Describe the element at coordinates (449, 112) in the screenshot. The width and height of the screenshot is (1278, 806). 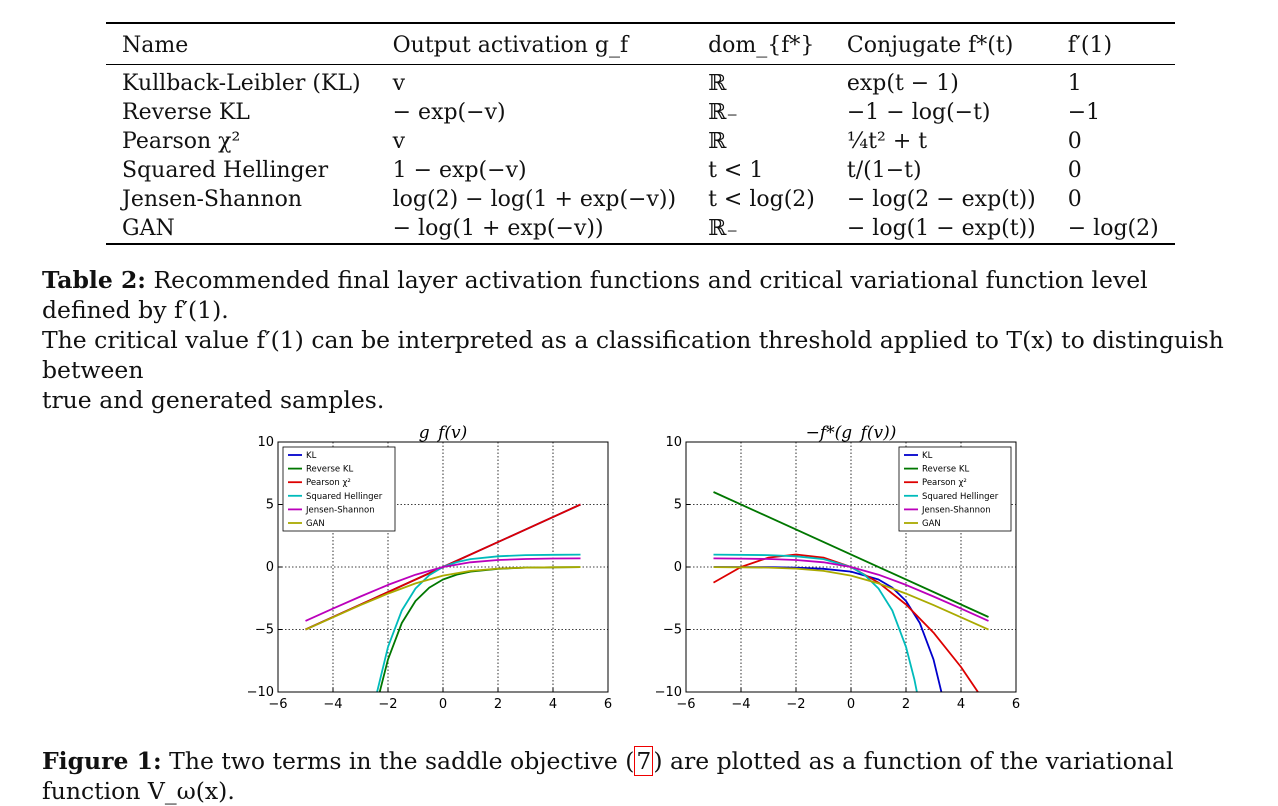
I see `table-cell: − exp(−v)` at that location.